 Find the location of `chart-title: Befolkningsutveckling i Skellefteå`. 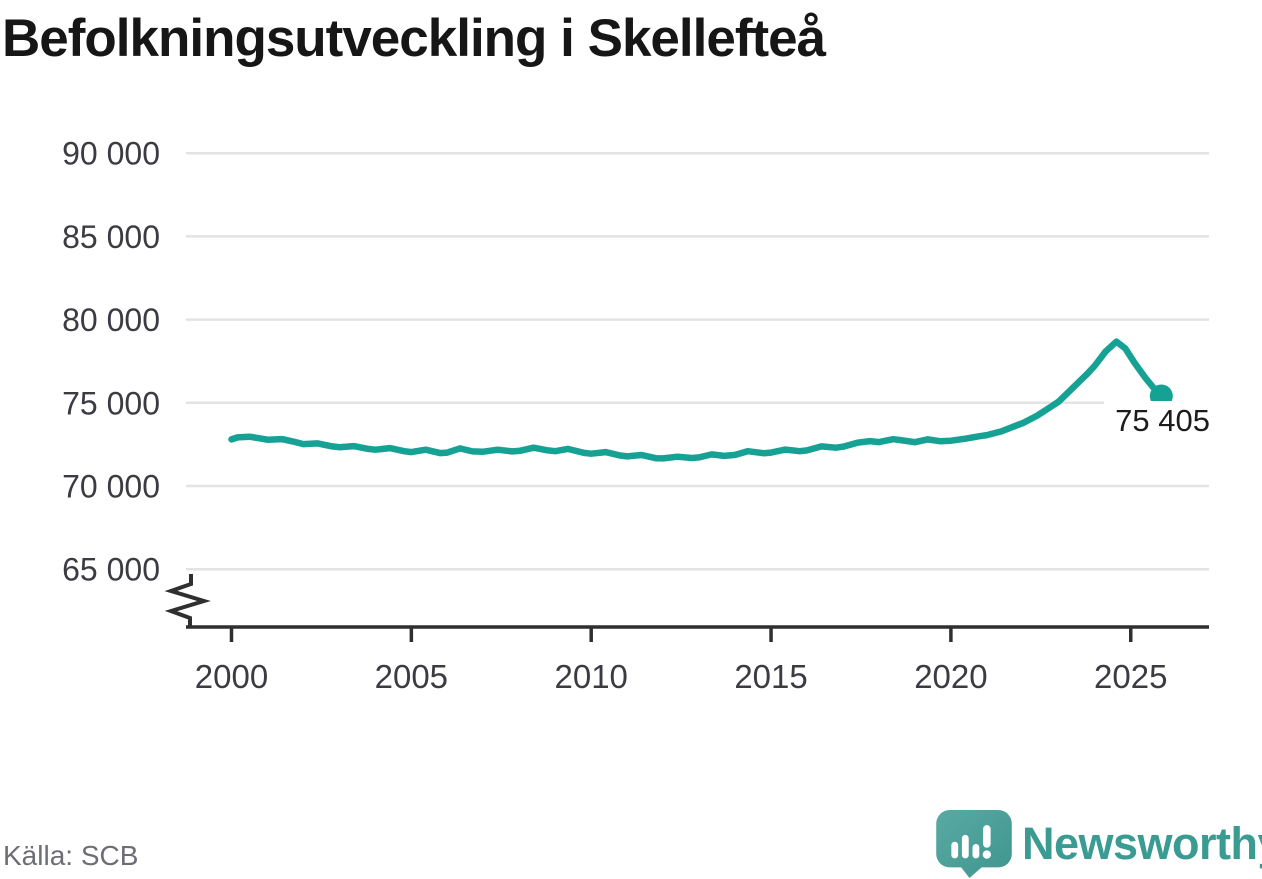

chart-title: Befolkningsutveckling i Skellefteå is located at coordinates (414, 38).